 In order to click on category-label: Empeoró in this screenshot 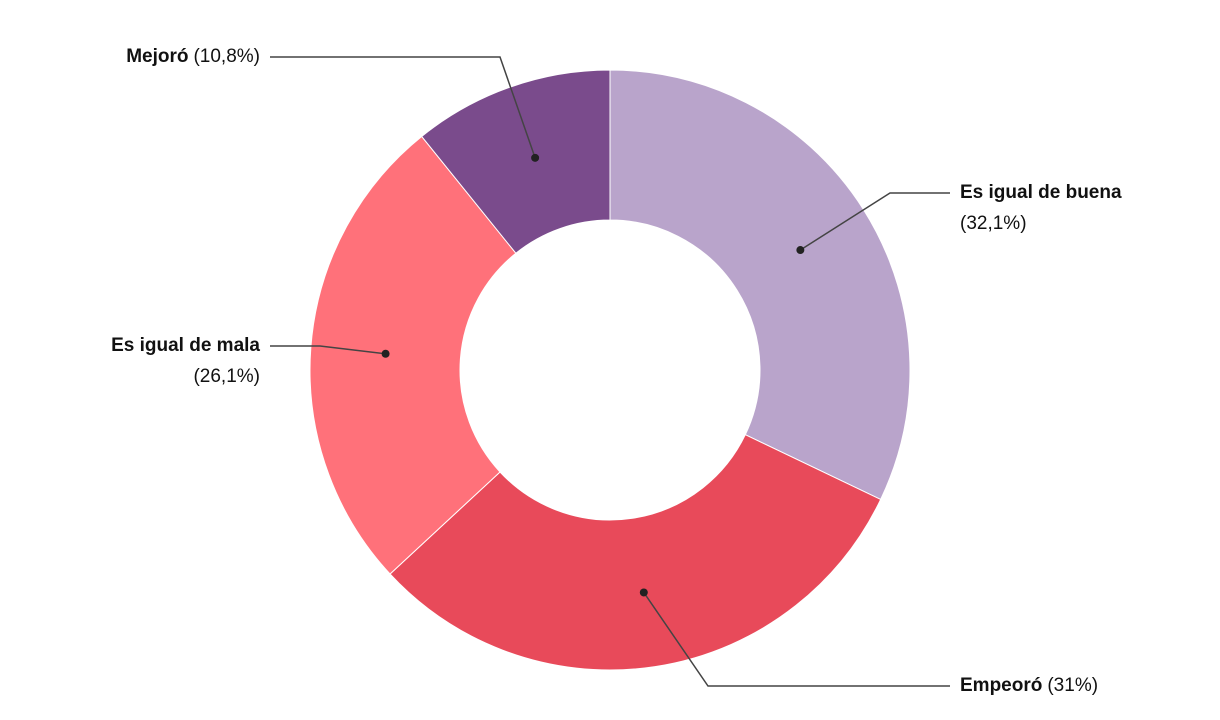, I will do `click(1001, 685)`.